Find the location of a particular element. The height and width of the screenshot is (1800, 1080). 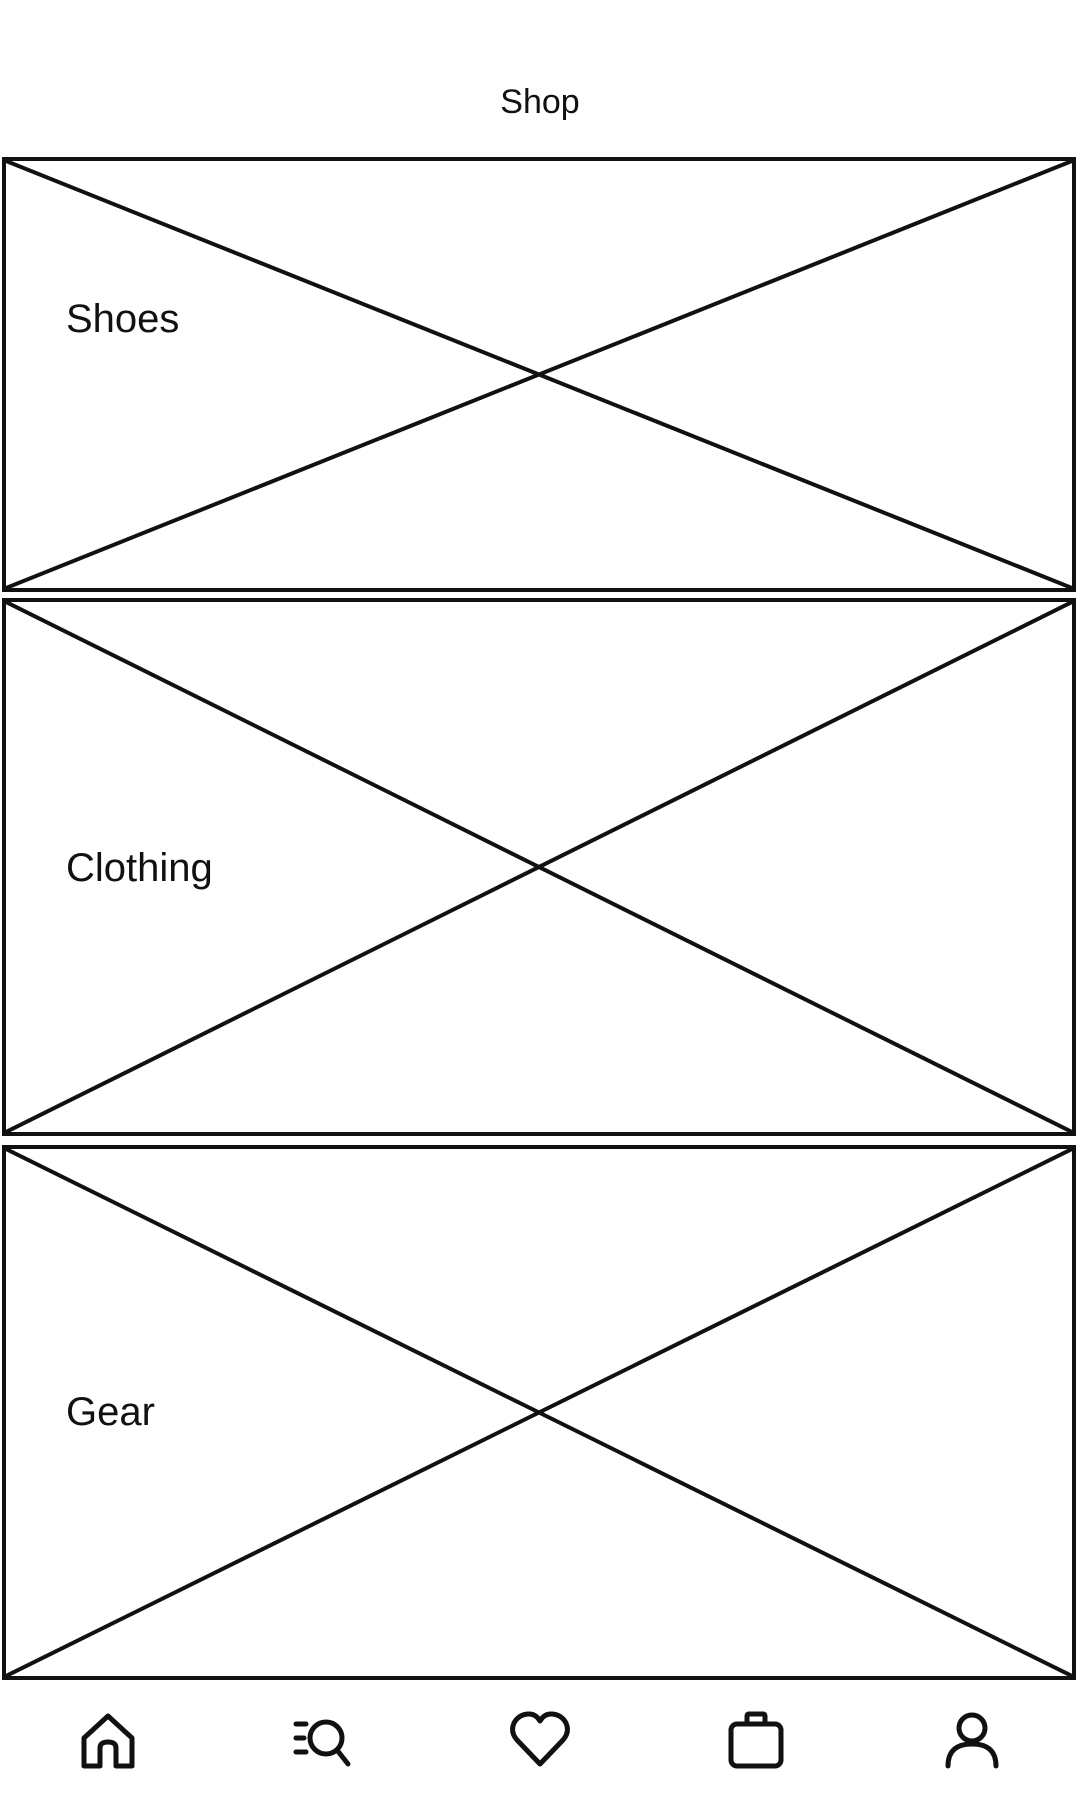

nav-discover-button is located at coordinates (324, 1740).